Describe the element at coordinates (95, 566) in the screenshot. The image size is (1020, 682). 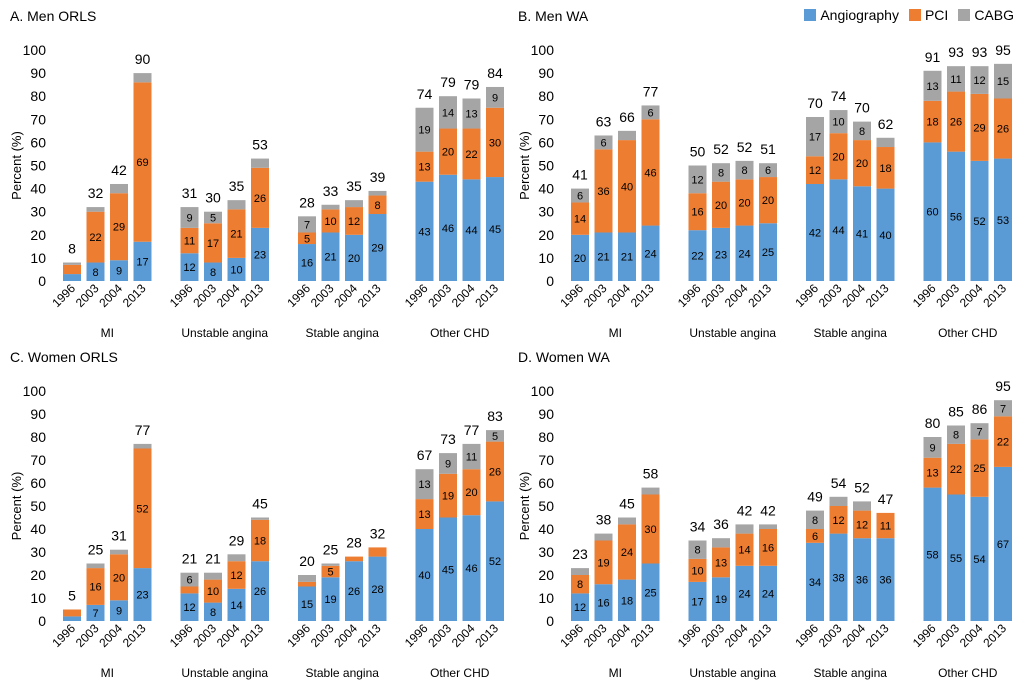
I see `panel-2-mi-2003-cabg-segment` at that location.